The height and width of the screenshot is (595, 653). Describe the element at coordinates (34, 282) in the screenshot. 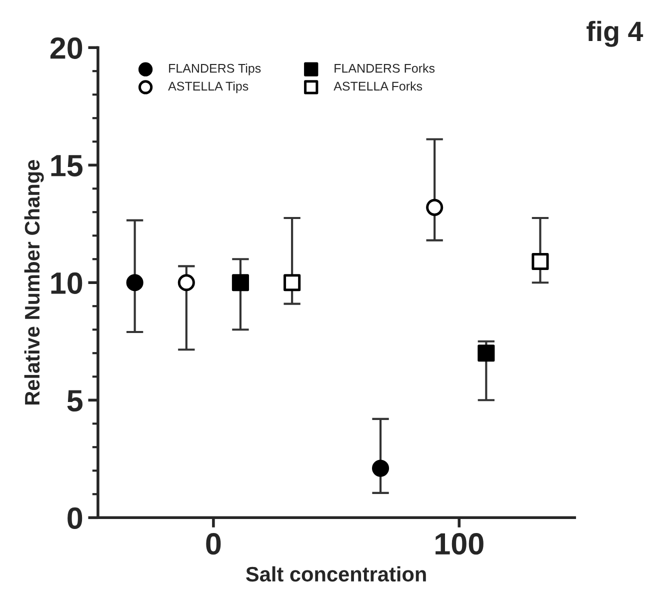

I see `y-axis-title: Relative Number Change` at that location.